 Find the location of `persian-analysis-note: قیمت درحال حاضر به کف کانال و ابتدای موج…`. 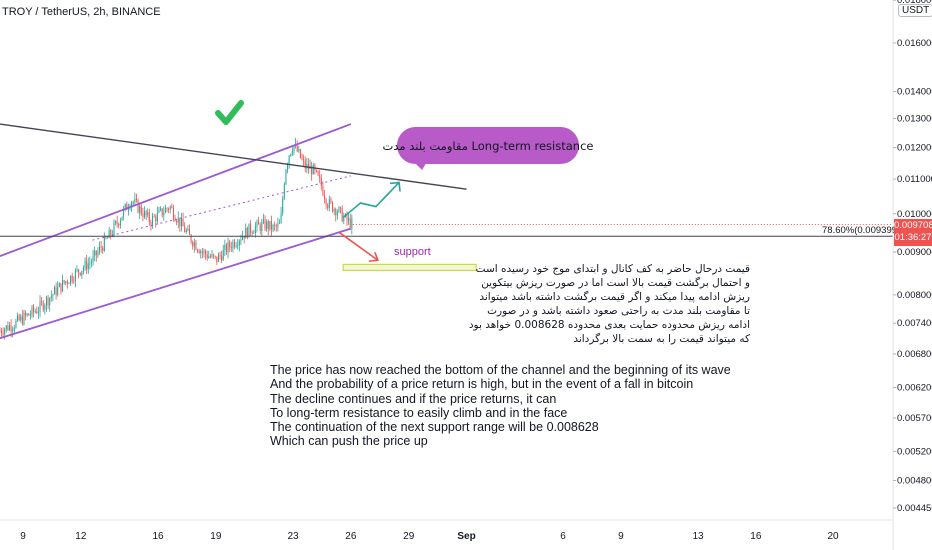

persian-analysis-note: قیمت درحال حاضر به کف کانال و ابتدای موج… is located at coordinates (609, 304).